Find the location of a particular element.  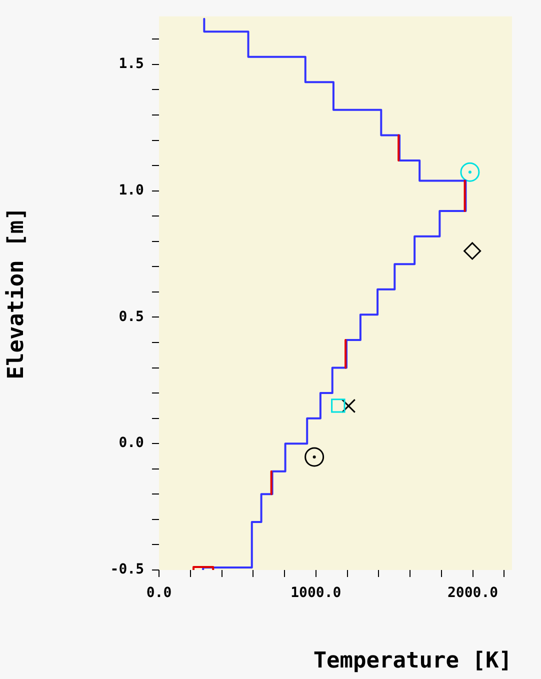

x-tick-label: 2000.0 is located at coordinates (472, 593).